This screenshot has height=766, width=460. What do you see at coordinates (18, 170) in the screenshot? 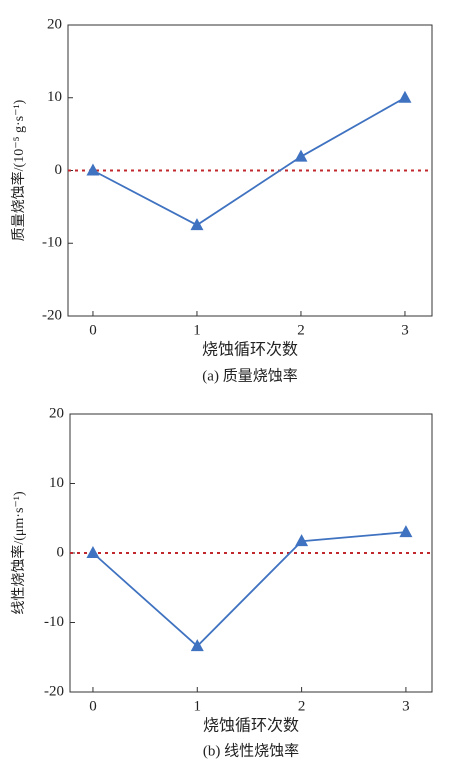
I see `y-axis-label: 质量烧蚀率/(10⁻⁵ g·s⁻¹)` at bounding box center [18, 170].